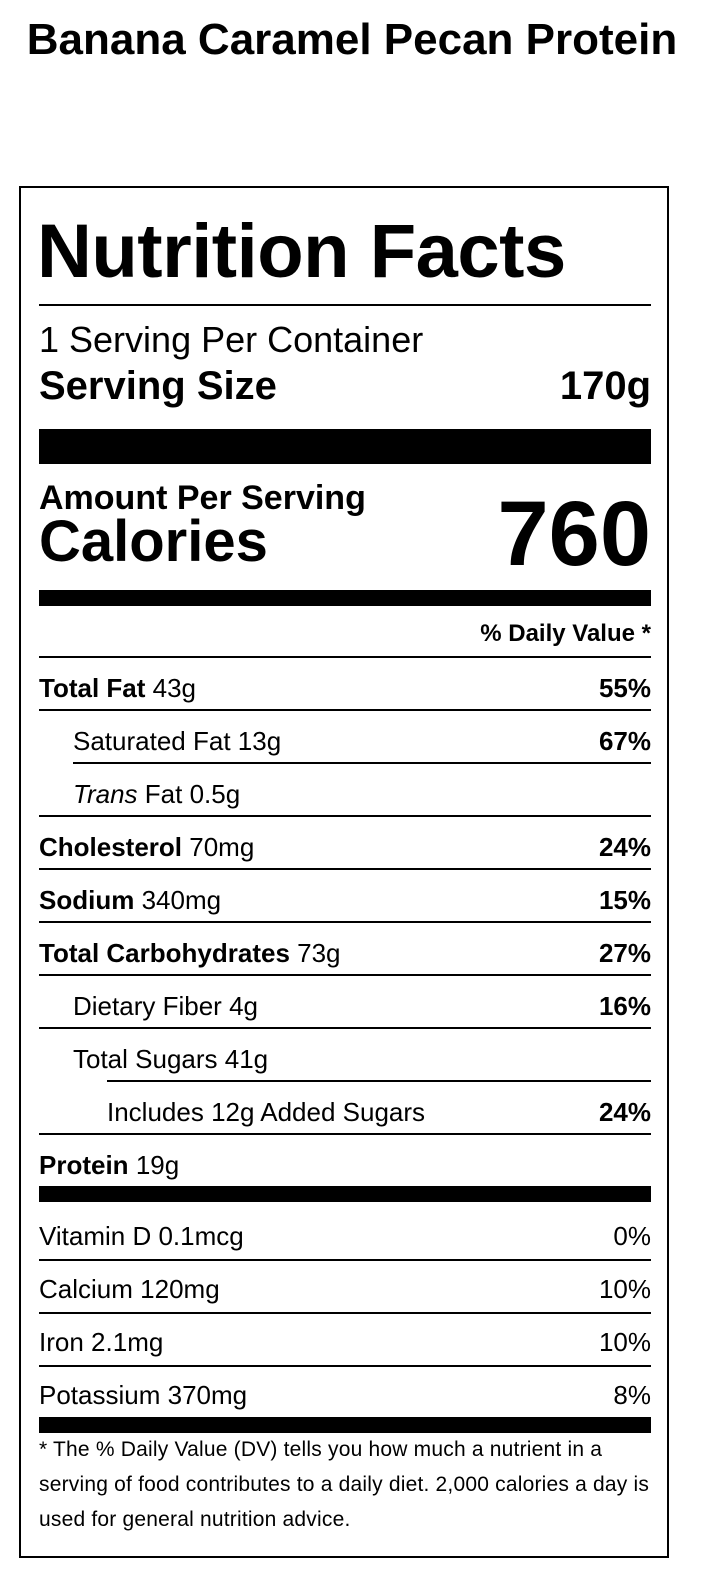 The image size is (704, 1578). What do you see at coordinates (181, 900) in the screenshot?
I see `nutrient-amount: 340mg` at bounding box center [181, 900].